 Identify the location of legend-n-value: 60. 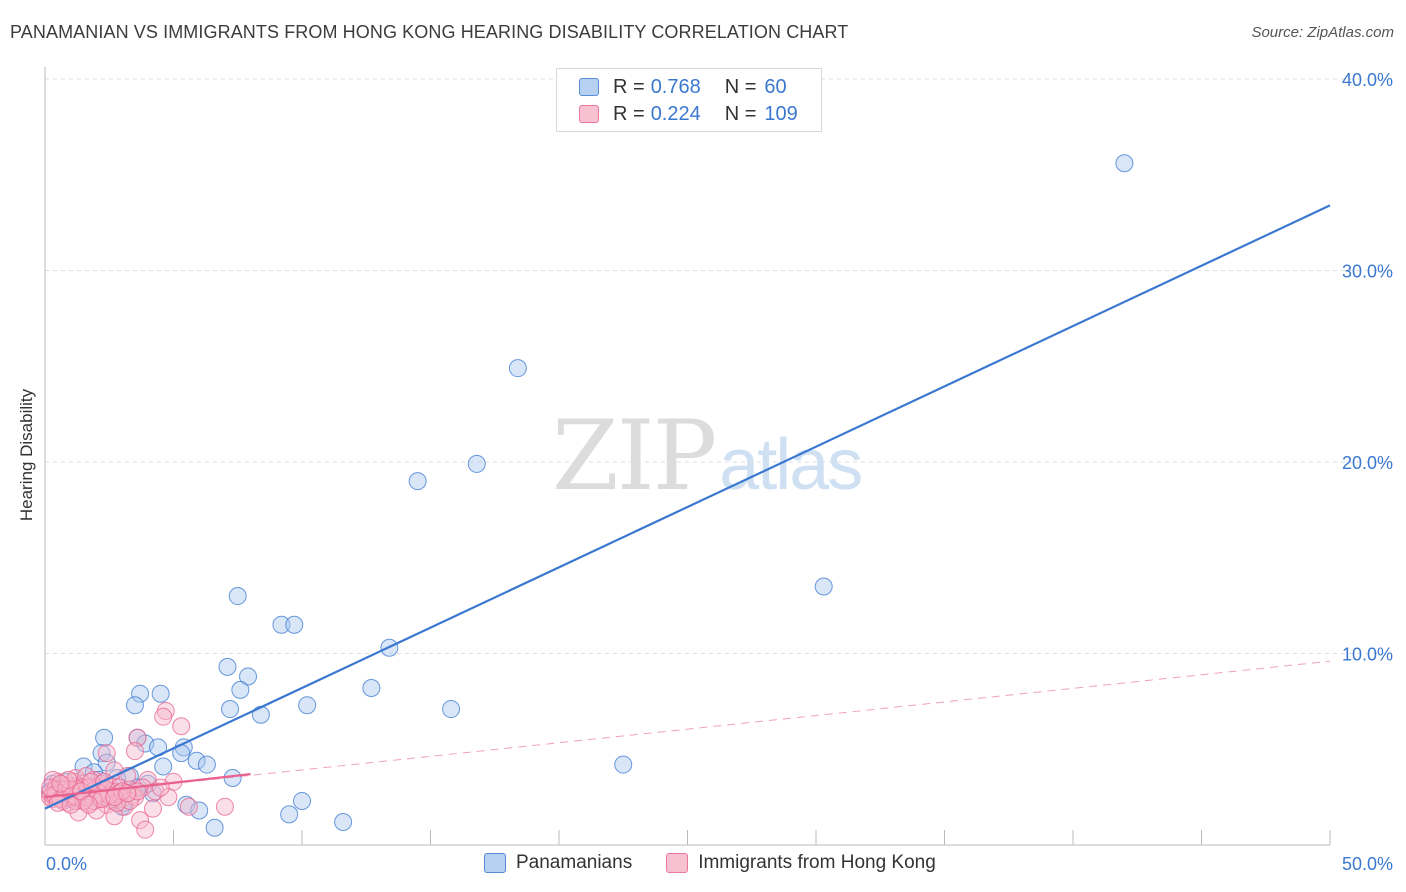
(775, 86).